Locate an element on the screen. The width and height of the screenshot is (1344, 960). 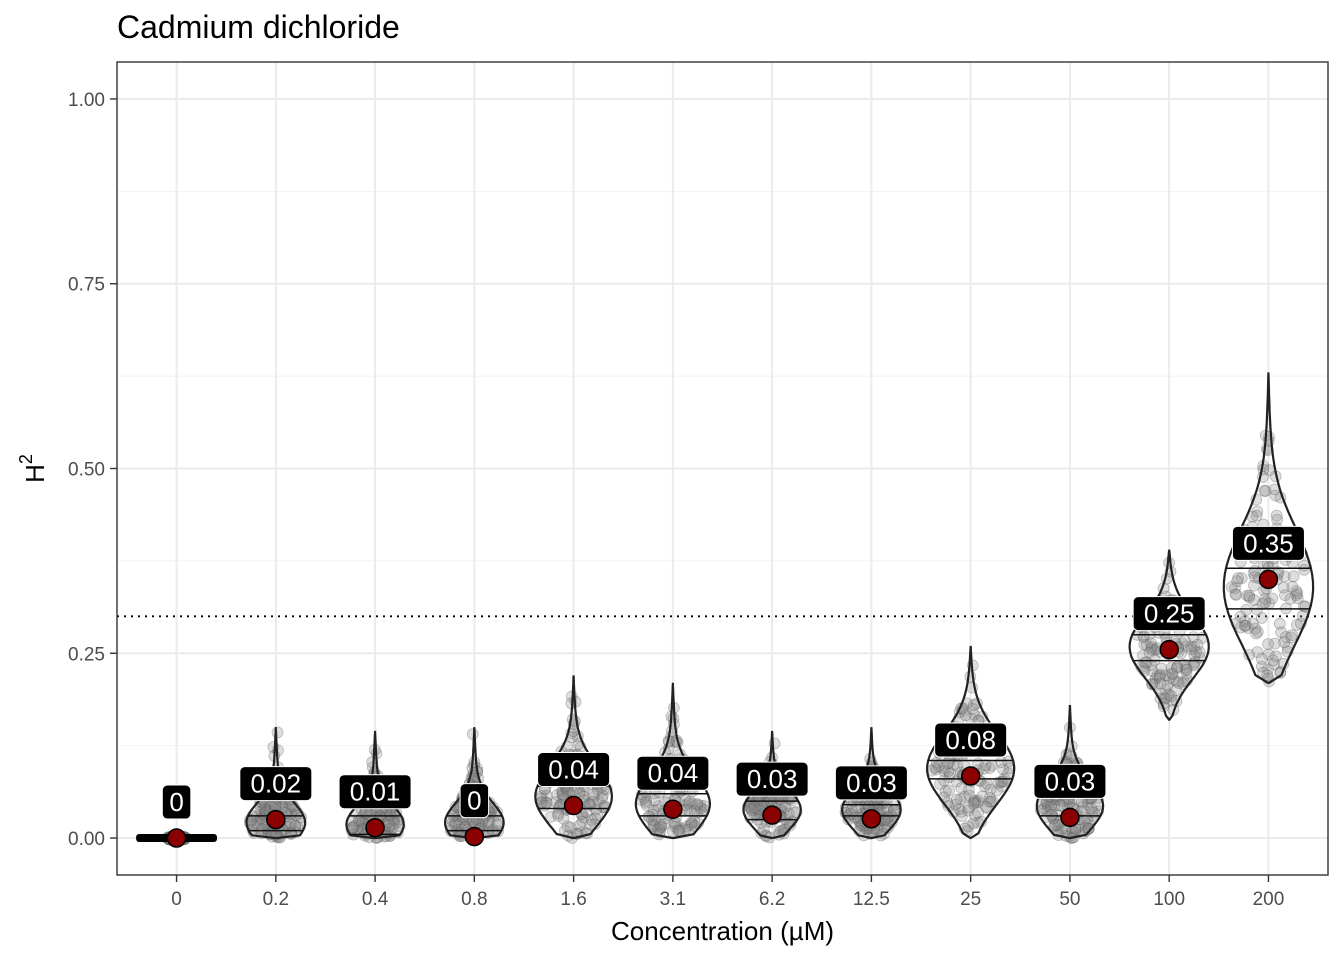
violin-group-200: 0.35 is located at coordinates (1268, 530).